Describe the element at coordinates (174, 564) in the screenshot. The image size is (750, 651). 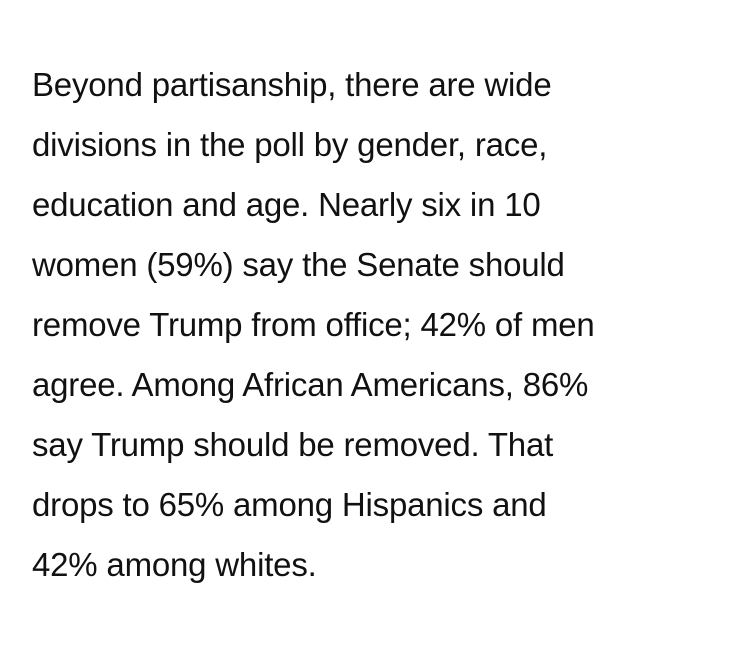
I see `text-line: 42% among whites.` at that location.